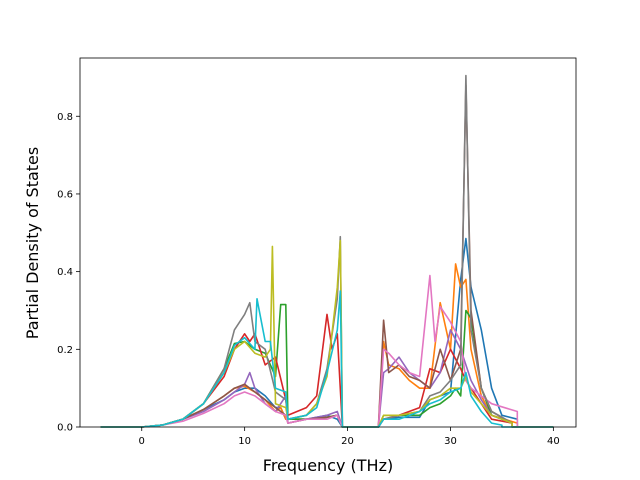 The image size is (640, 480). I want to click on y-tick-label-3: 0.6, so click(65, 194).